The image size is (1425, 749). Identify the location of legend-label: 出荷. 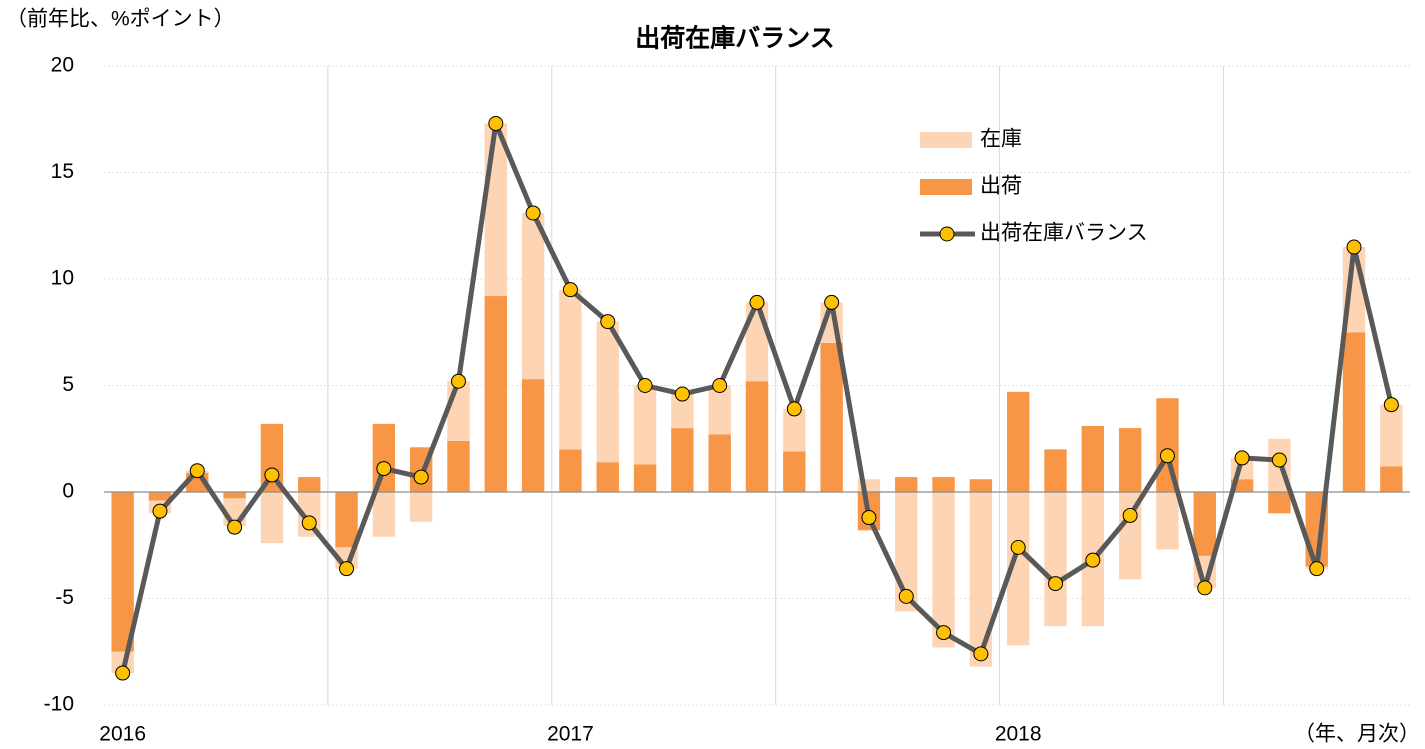
(1001, 186).